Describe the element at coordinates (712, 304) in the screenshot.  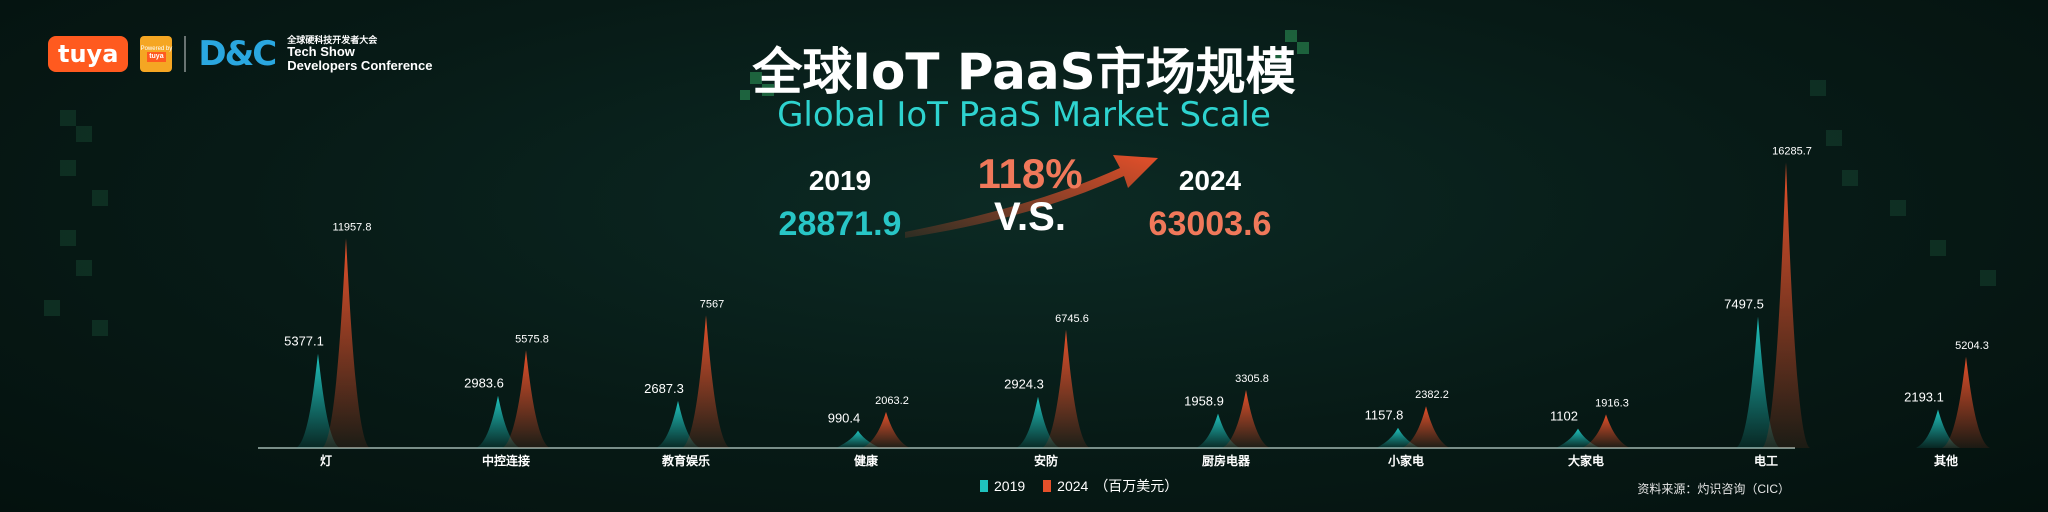
I see `value-label-2024-2: 7567` at that location.